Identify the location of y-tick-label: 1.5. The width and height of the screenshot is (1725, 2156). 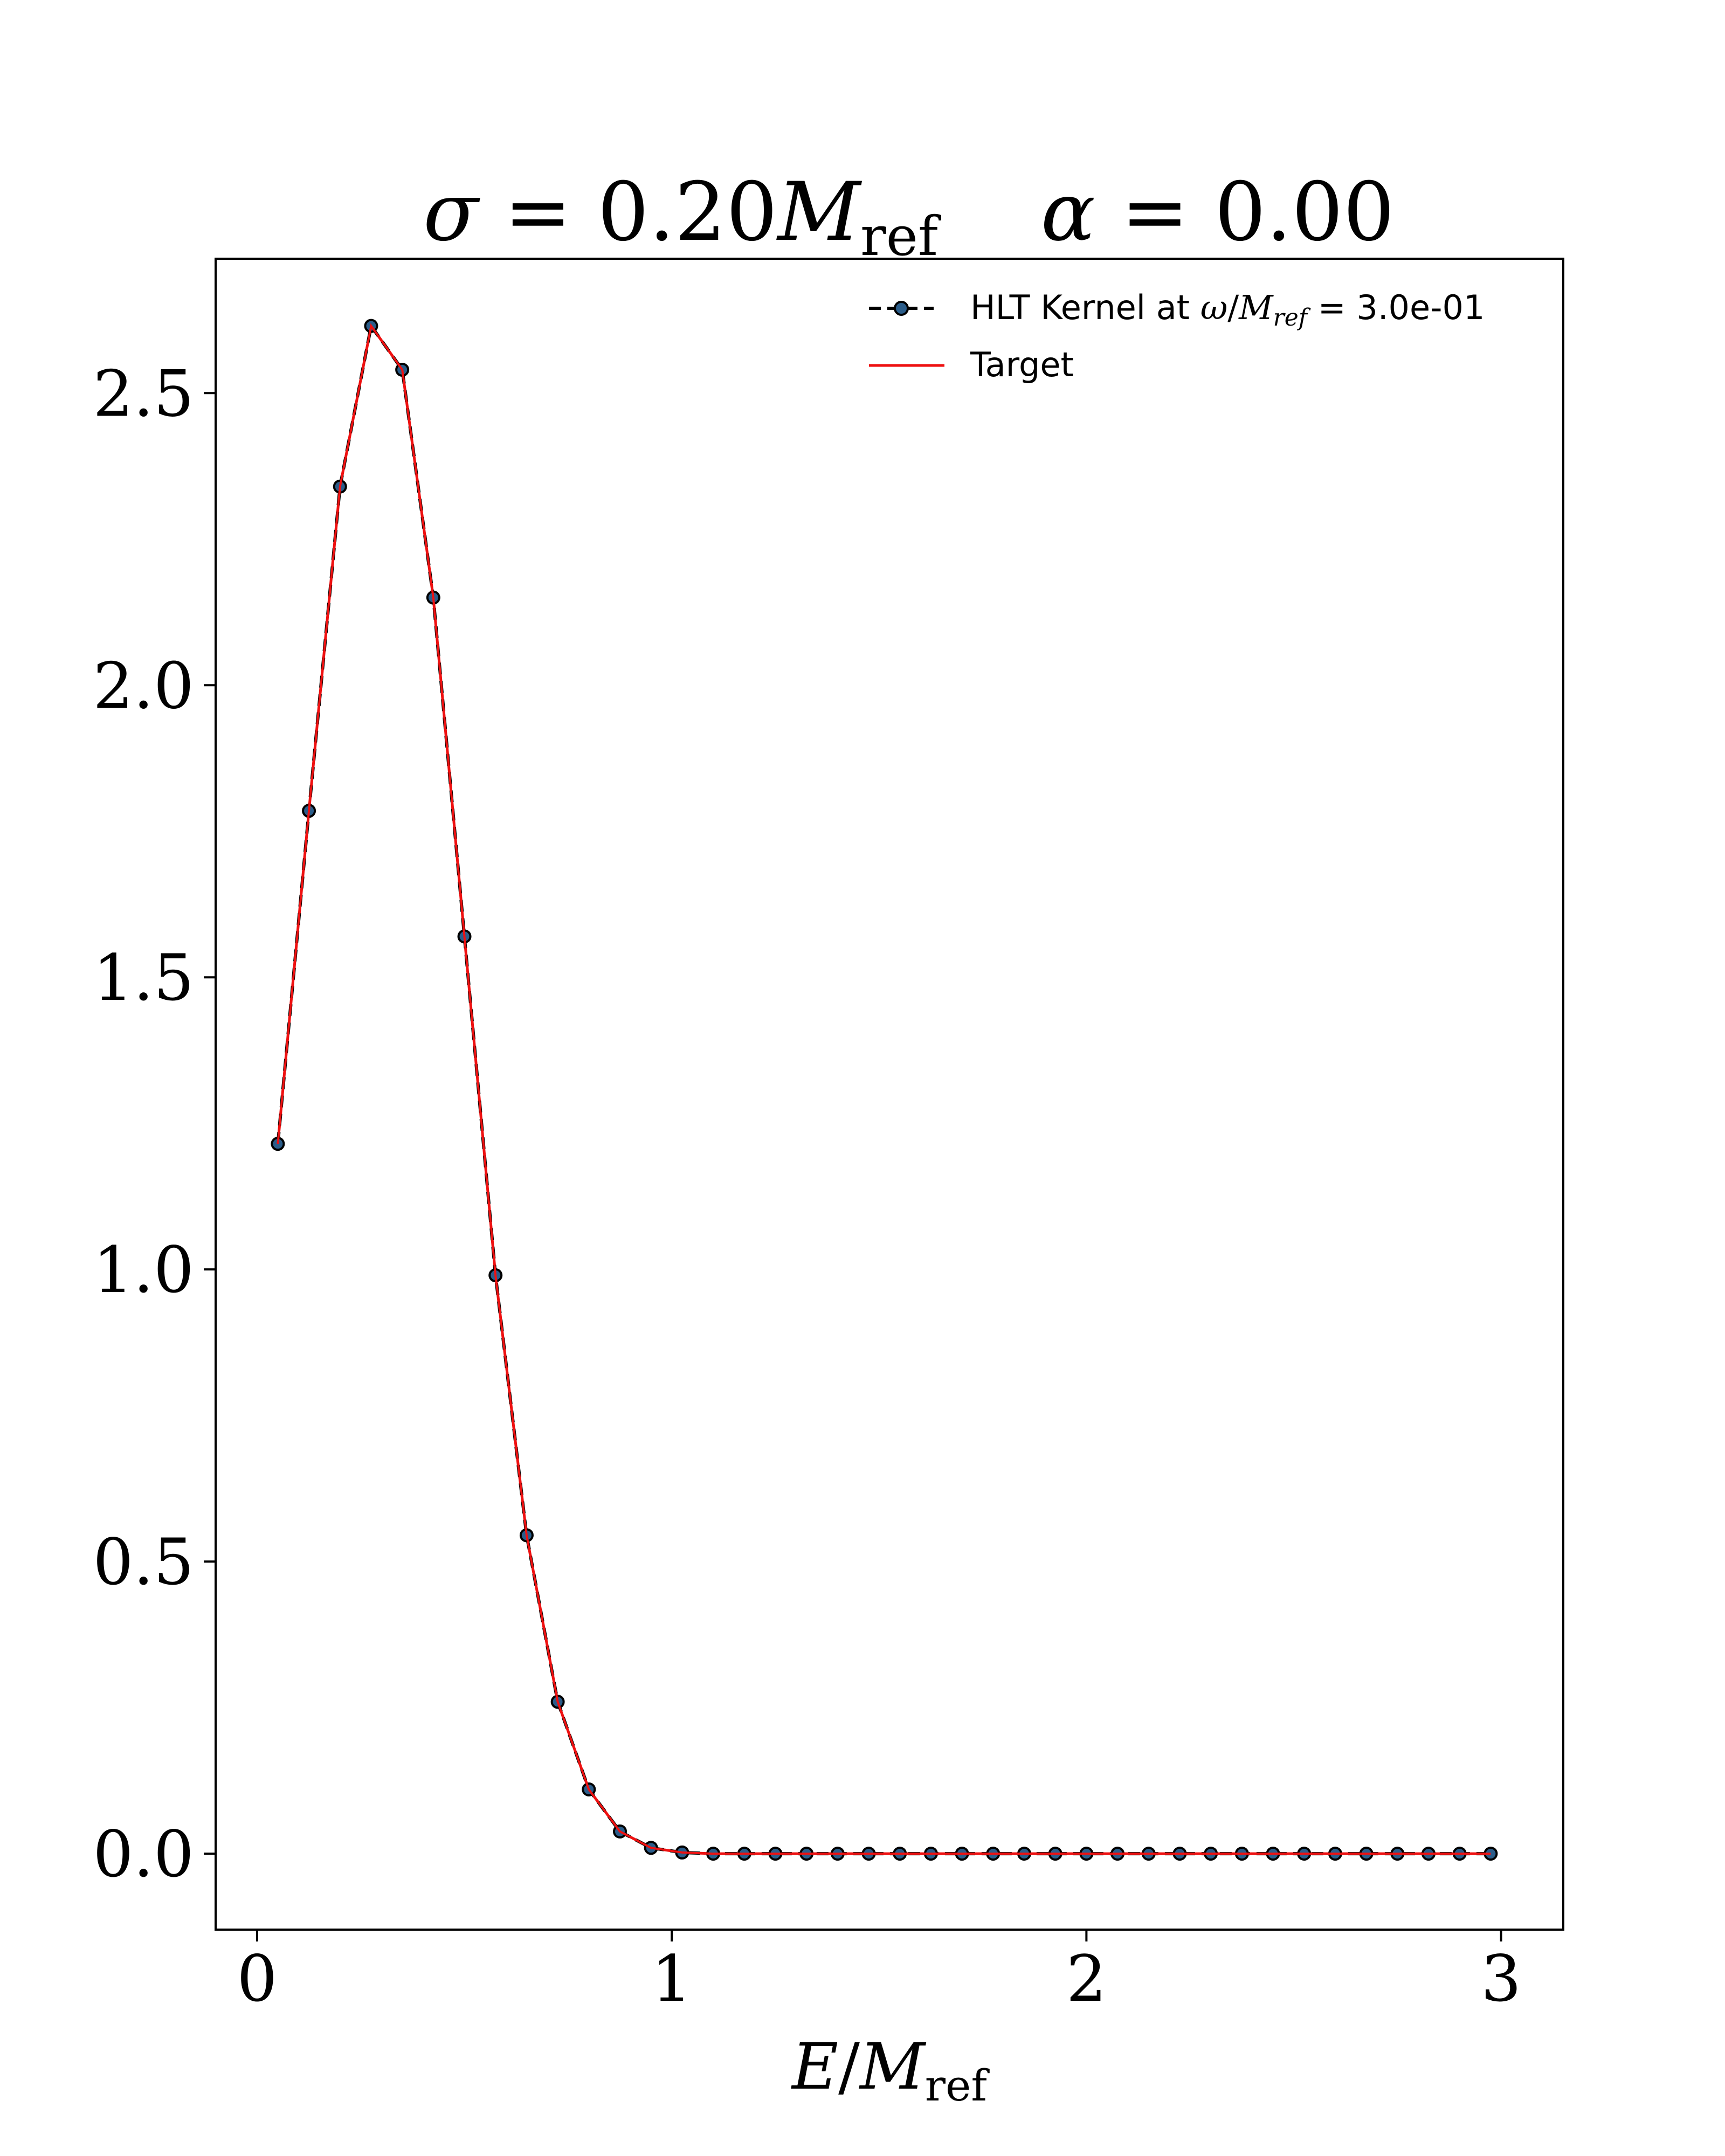
(143, 978).